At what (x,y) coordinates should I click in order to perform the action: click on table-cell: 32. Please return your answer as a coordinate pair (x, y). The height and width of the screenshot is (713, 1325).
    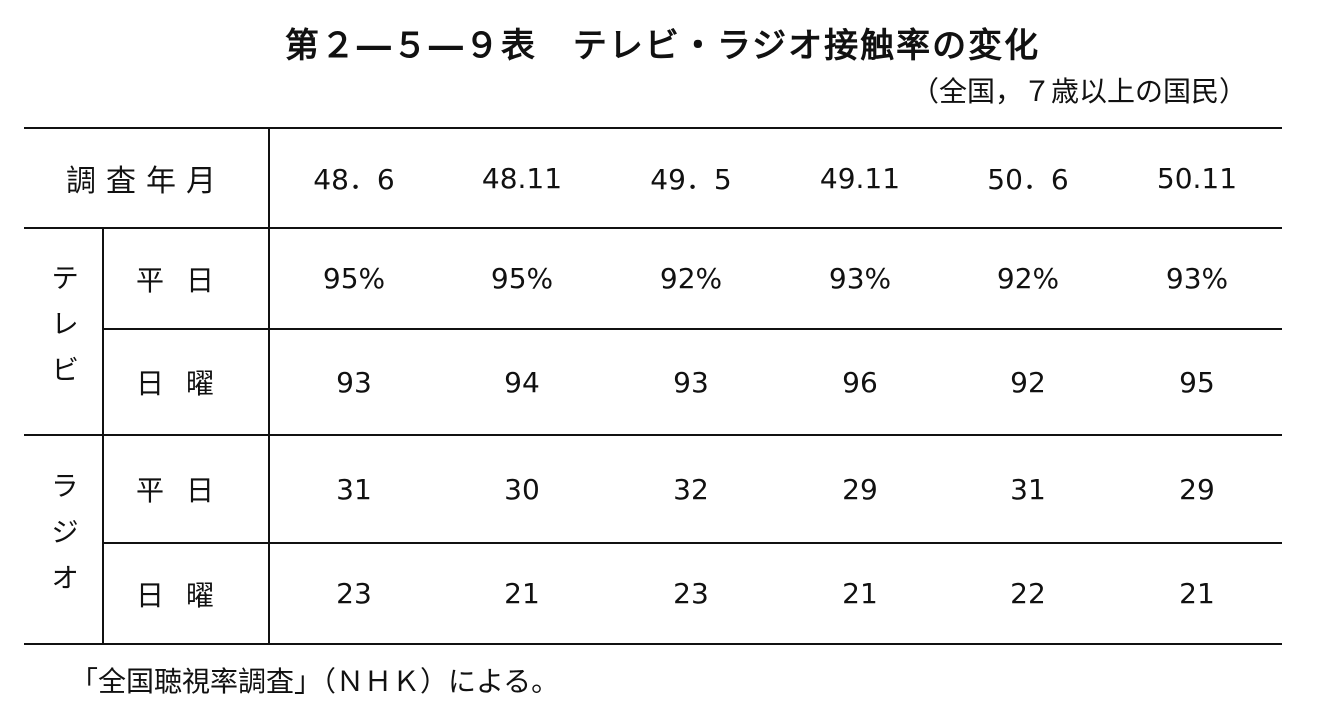
    Looking at the image, I should click on (691, 489).